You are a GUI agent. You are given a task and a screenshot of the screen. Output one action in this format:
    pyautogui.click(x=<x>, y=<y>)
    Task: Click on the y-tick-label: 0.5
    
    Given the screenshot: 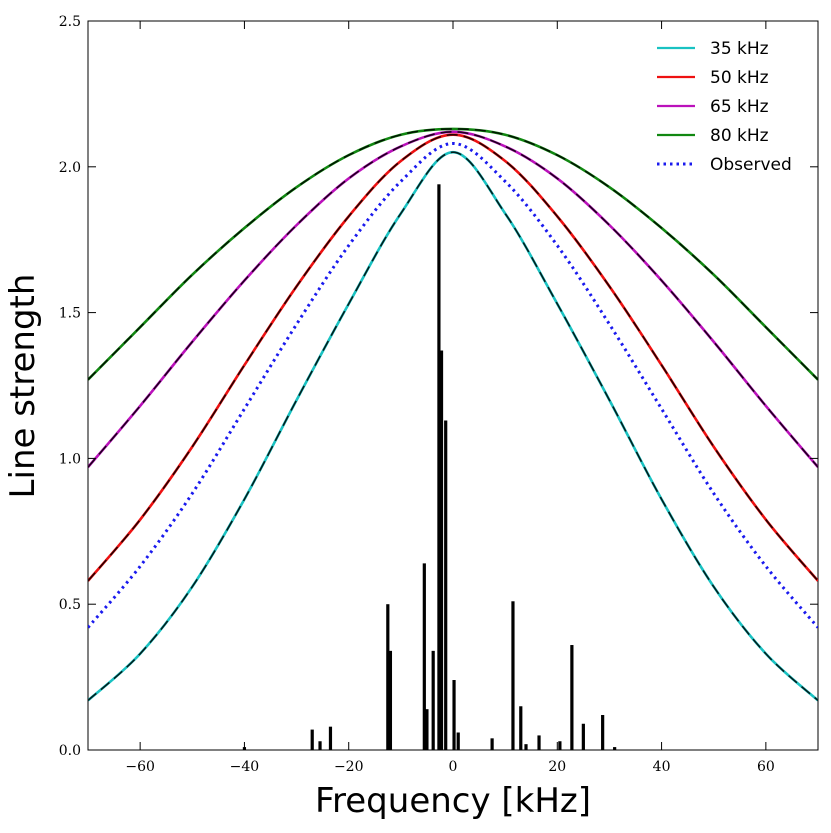 What is the action you would take?
    pyautogui.click(x=70, y=605)
    